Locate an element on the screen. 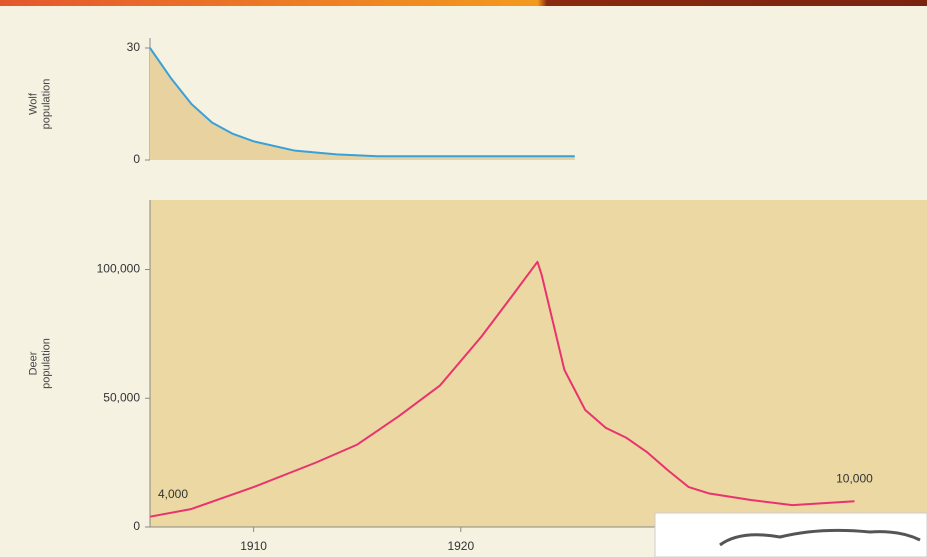 This screenshot has width=927, height=557. value-label: 10,000 is located at coordinates (854, 478).